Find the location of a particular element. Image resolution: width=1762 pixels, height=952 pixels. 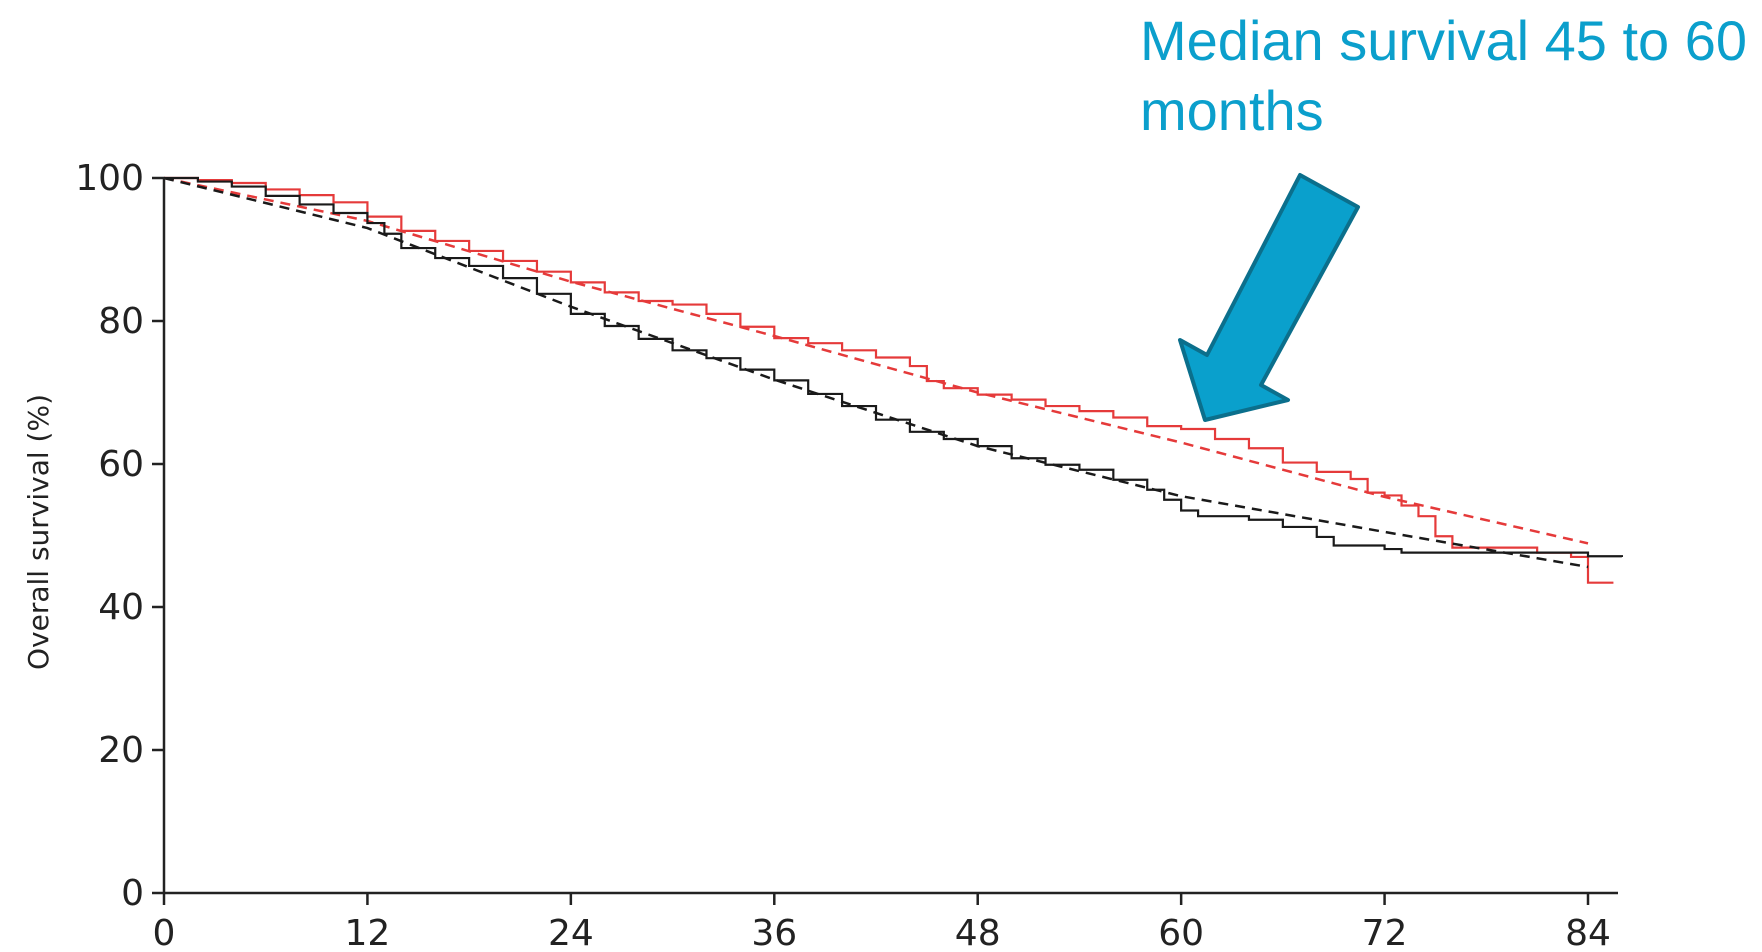

x-tick-label: 48 is located at coordinates (978, 932).